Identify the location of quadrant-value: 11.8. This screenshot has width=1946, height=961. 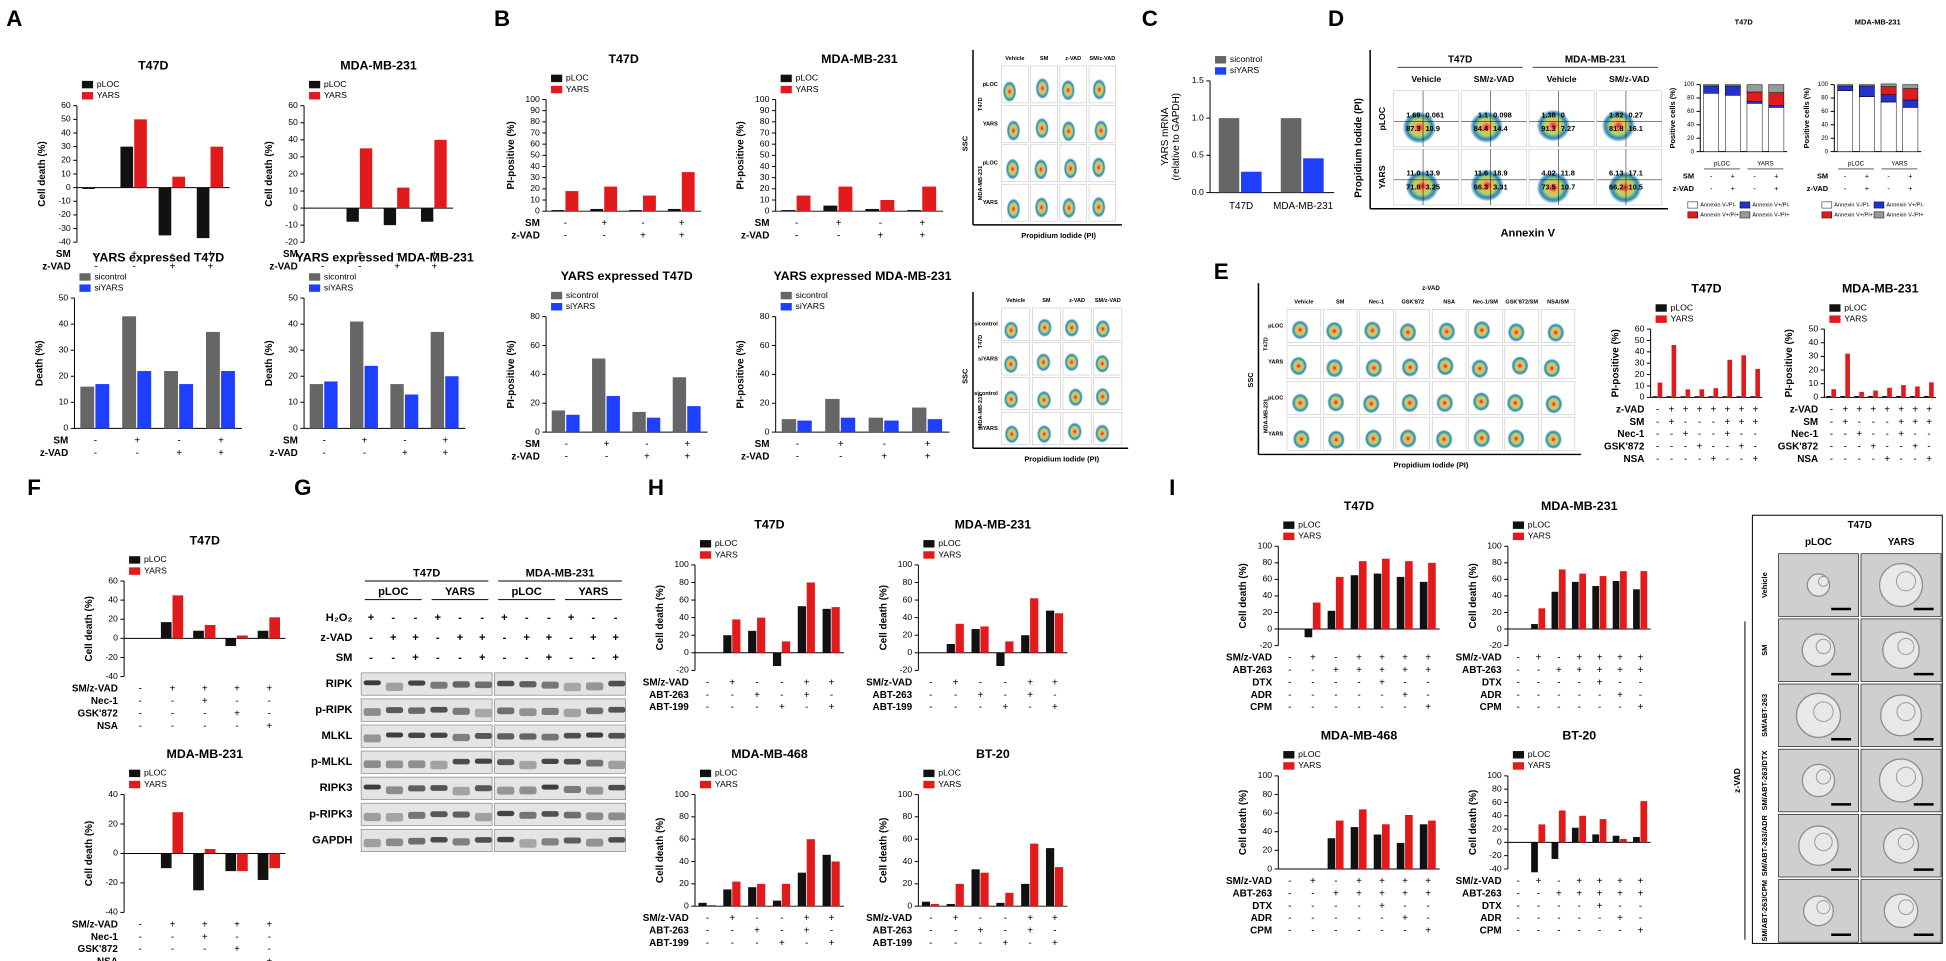
(1568, 173).